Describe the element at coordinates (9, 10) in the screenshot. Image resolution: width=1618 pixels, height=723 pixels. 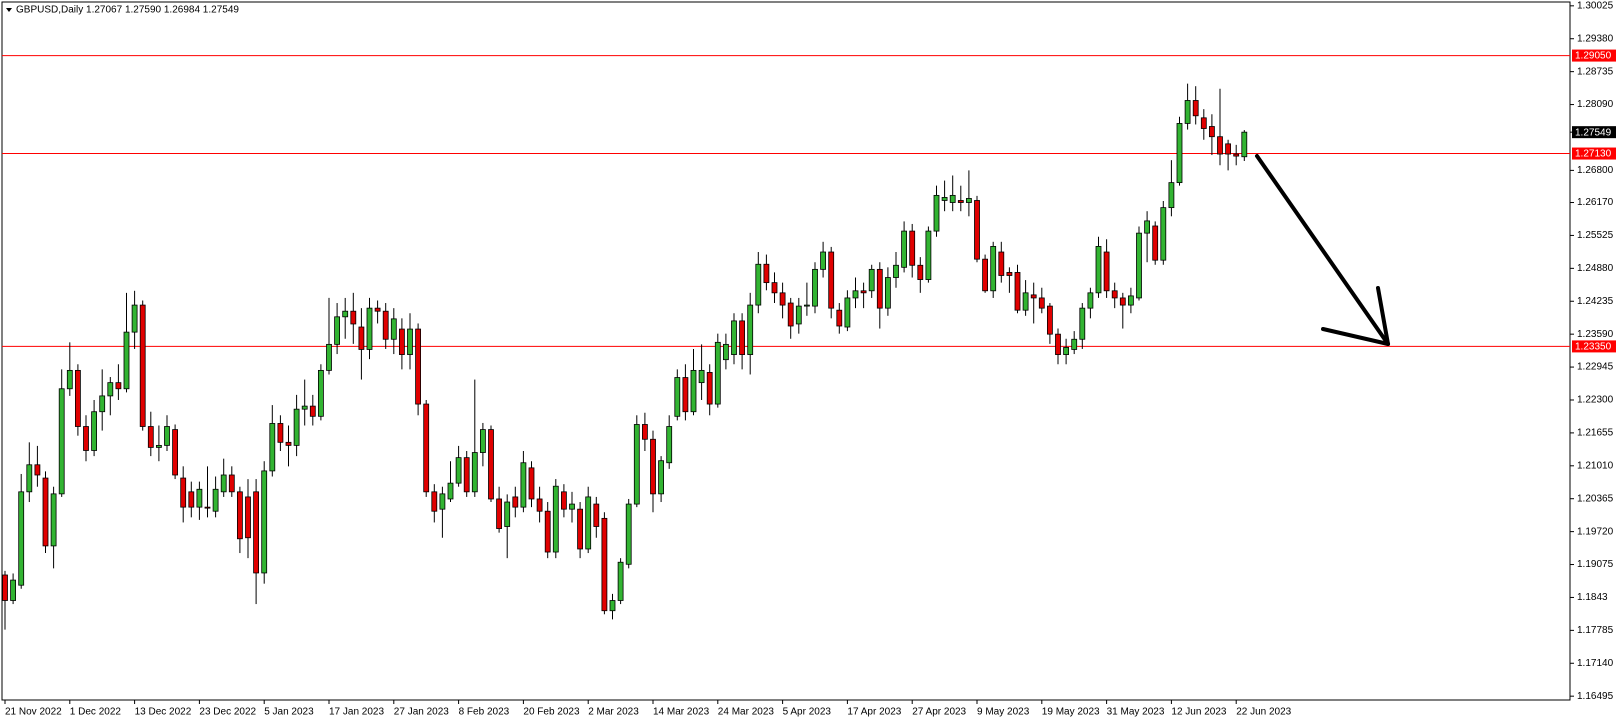
I see `menu-triangle` at that location.